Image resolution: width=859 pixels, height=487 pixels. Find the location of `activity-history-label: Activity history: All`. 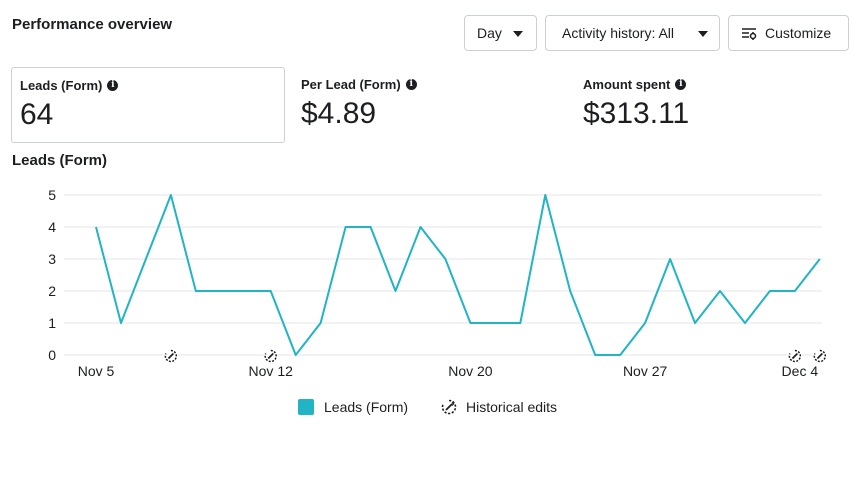

activity-history-label: Activity history: All is located at coordinates (618, 33).